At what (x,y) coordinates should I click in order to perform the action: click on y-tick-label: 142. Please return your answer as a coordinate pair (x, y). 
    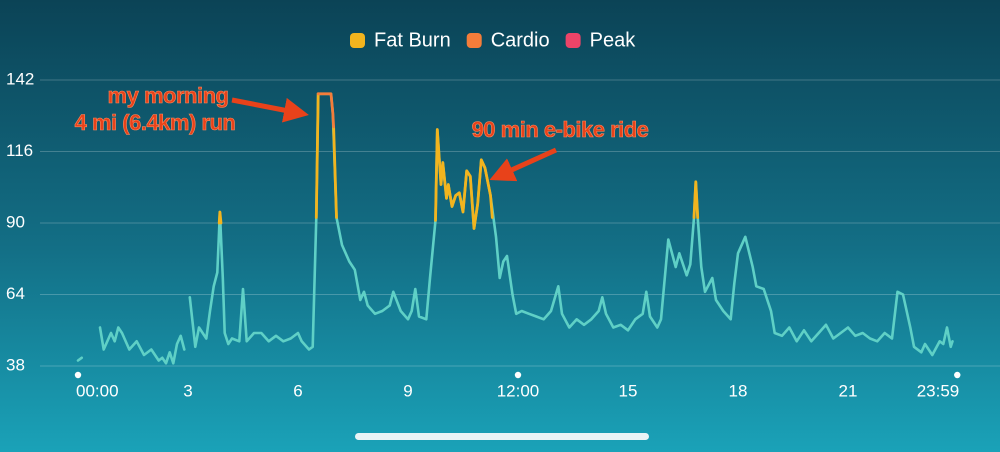
    Looking at the image, I should click on (20, 78).